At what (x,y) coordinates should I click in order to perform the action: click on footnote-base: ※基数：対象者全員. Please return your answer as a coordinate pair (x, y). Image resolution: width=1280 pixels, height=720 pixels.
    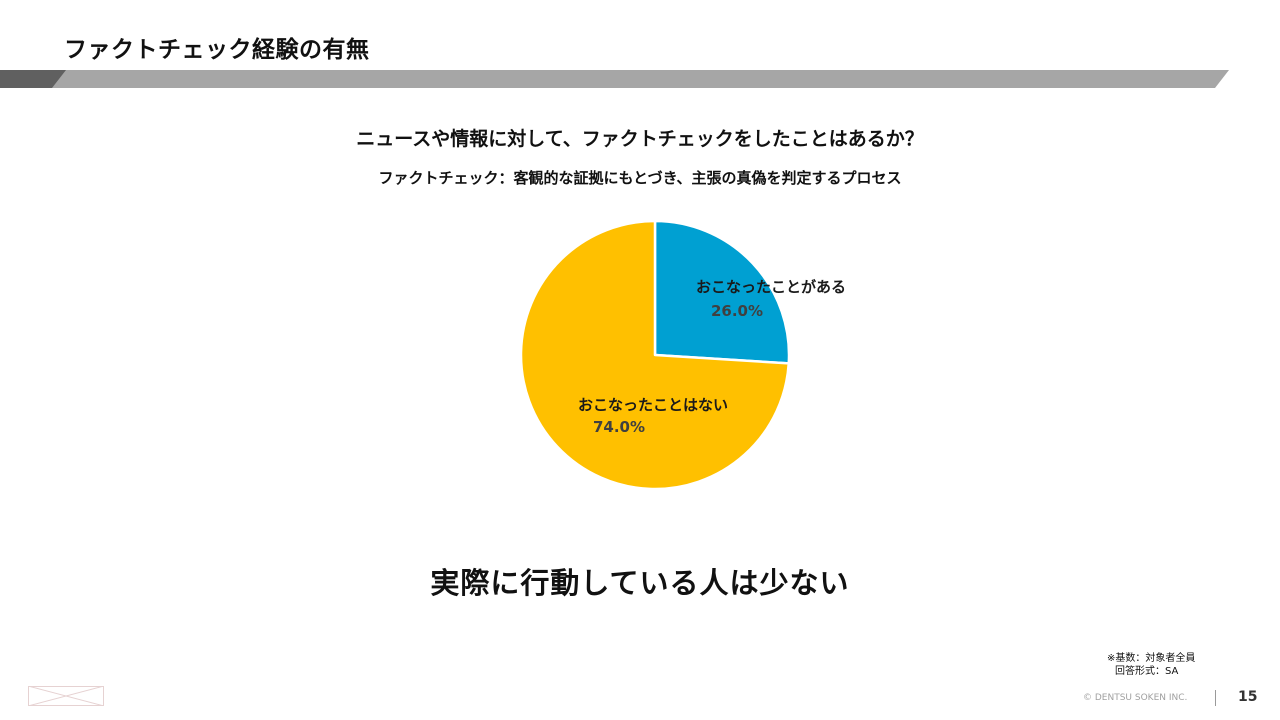
    Looking at the image, I should click on (1151, 658).